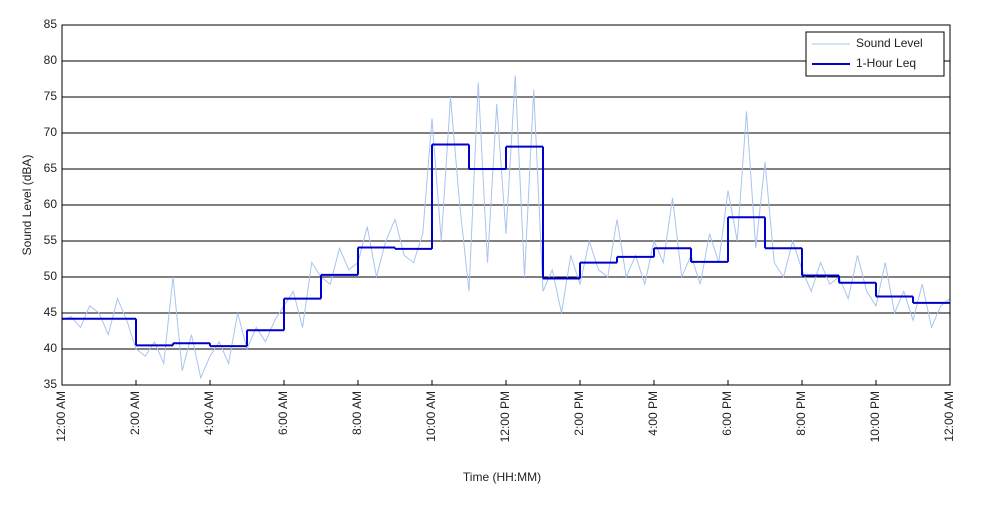  I want to click on y-axis-label: Sound Level (dBA), so click(27, 205).